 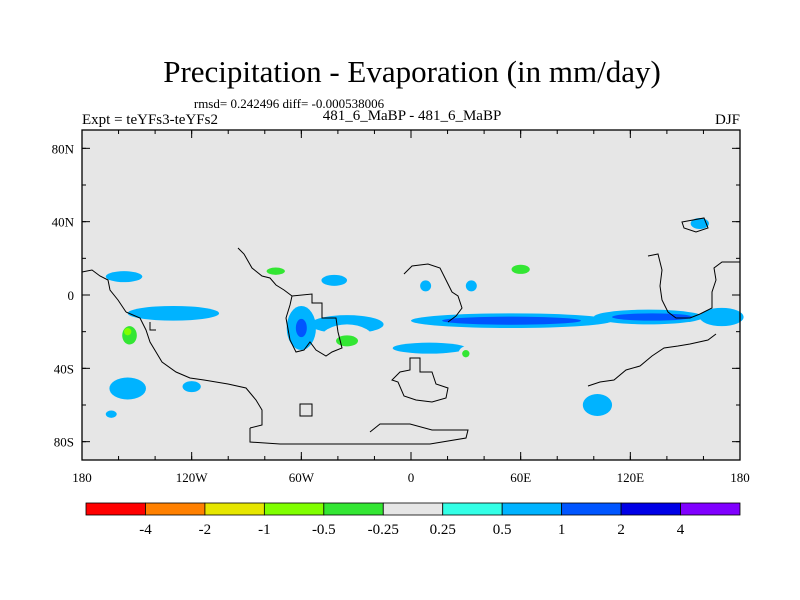 What do you see at coordinates (562, 530) in the screenshot?
I see `colorbar-label: 1` at bounding box center [562, 530].